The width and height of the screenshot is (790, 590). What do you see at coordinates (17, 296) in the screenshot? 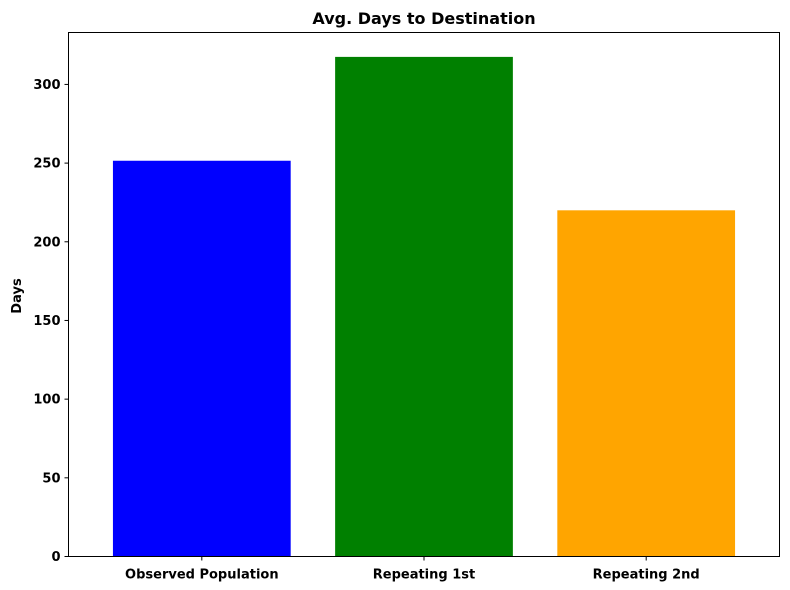
I see `y-axis-label: Days` at bounding box center [17, 296].